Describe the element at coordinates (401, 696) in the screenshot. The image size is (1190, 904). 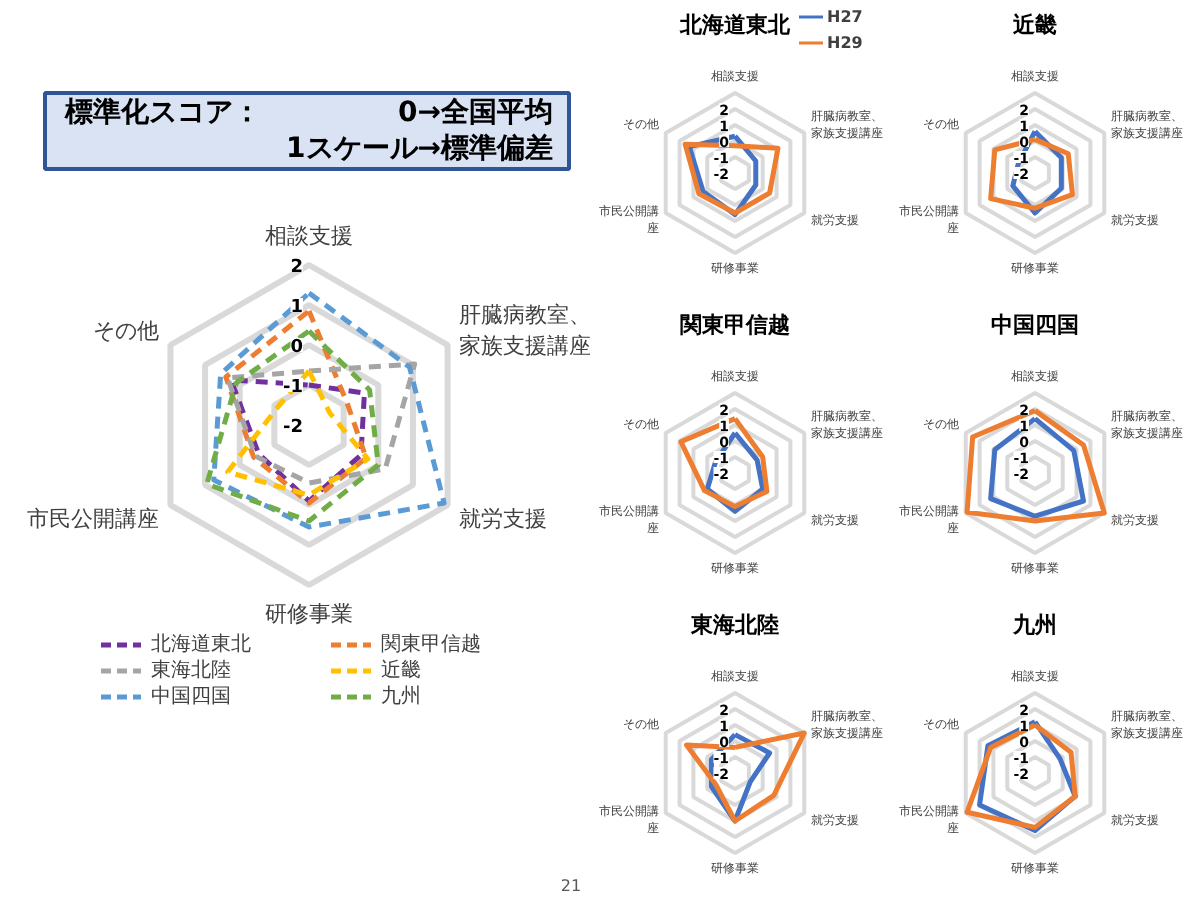
I see `legend-label: 九州` at that location.